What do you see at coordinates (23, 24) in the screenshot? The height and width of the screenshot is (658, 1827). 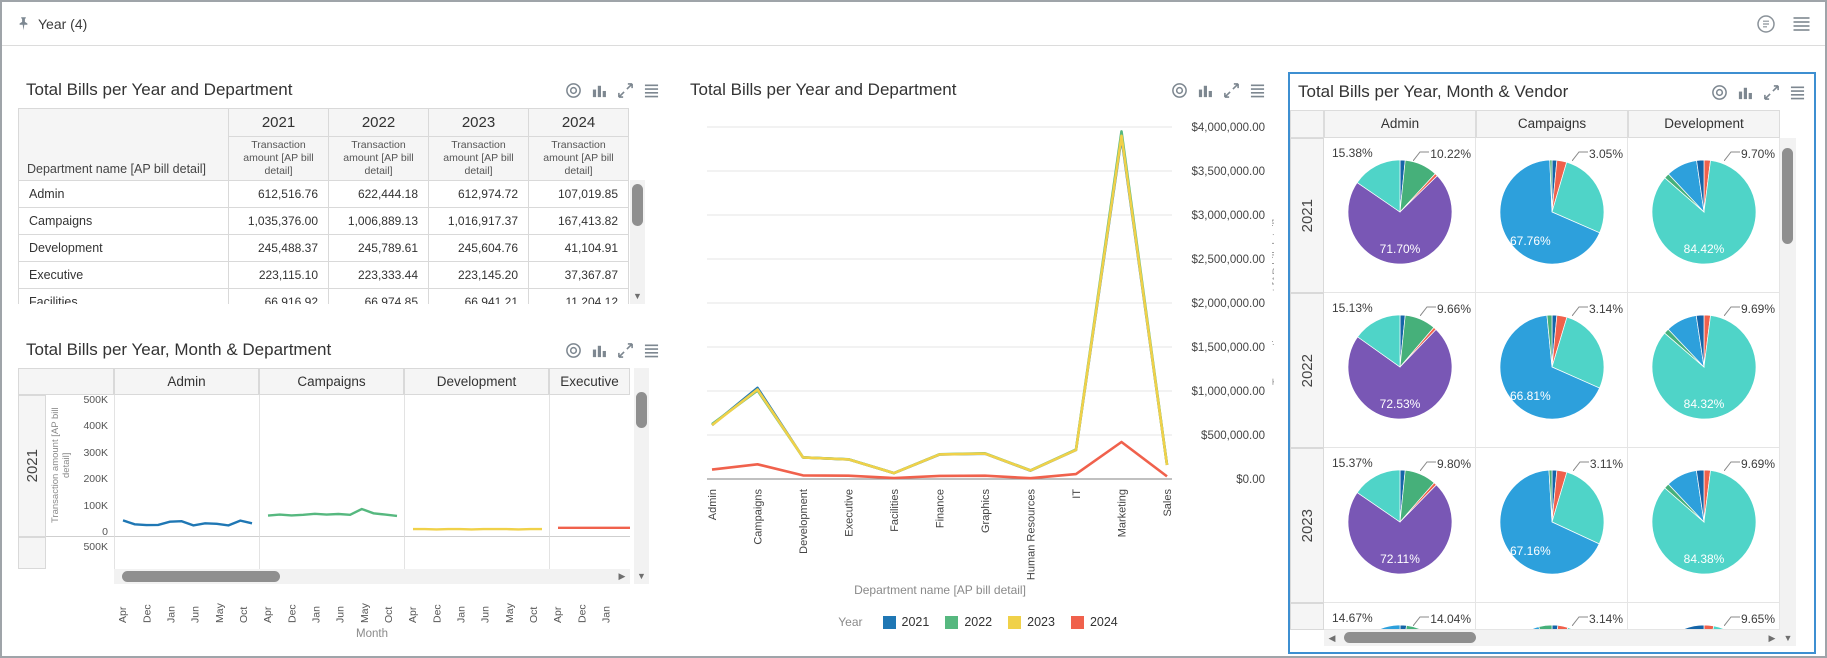 I see `pin-icon` at bounding box center [23, 24].